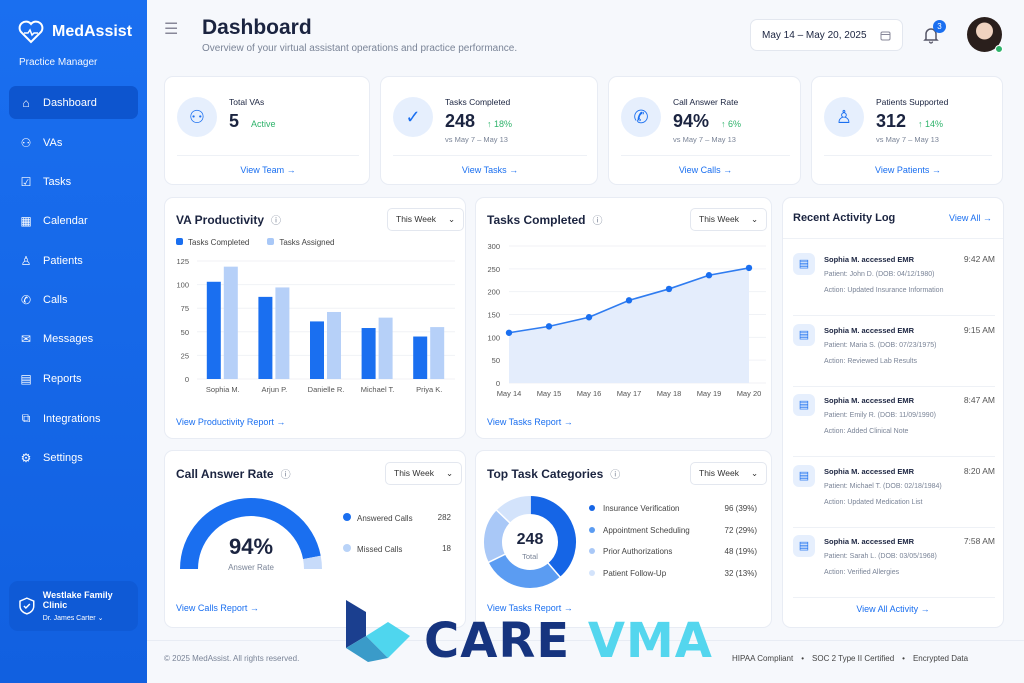 The image size is (1024, 683). Describe the element at coordinates (232, 658) in the screenshot. I see `copyright: © 2025 MedAssist. All rights reserved.` at that location.